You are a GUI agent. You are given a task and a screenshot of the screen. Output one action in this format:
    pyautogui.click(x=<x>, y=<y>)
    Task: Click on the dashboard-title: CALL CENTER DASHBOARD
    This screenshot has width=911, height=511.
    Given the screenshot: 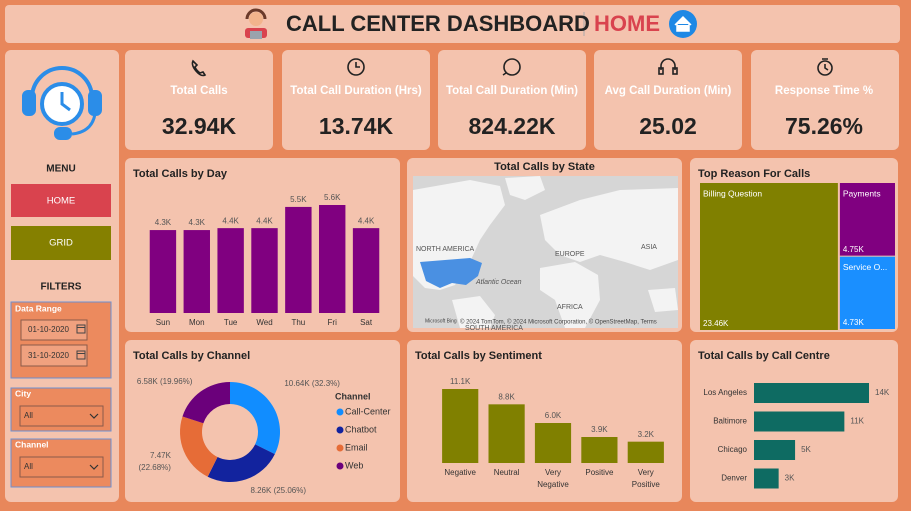 What is the action you would take?
    pyautogui.click(x=438, y=23)
    